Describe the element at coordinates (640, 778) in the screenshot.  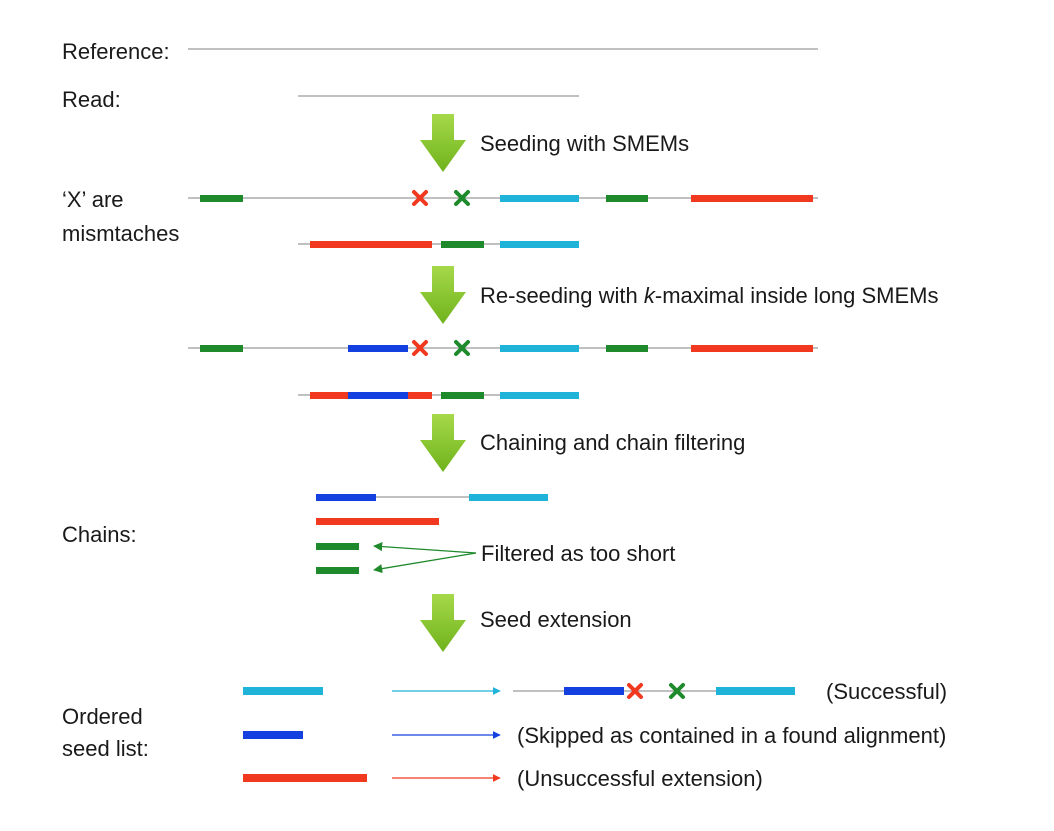
I see `unsuccessful-annotation: (Unsuccessful extension)` at that location.